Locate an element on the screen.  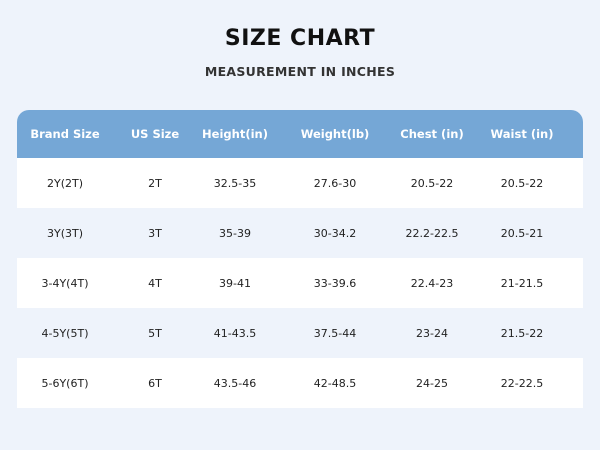
table-cell: 27.6-30 is located at coordinates (335, 183).